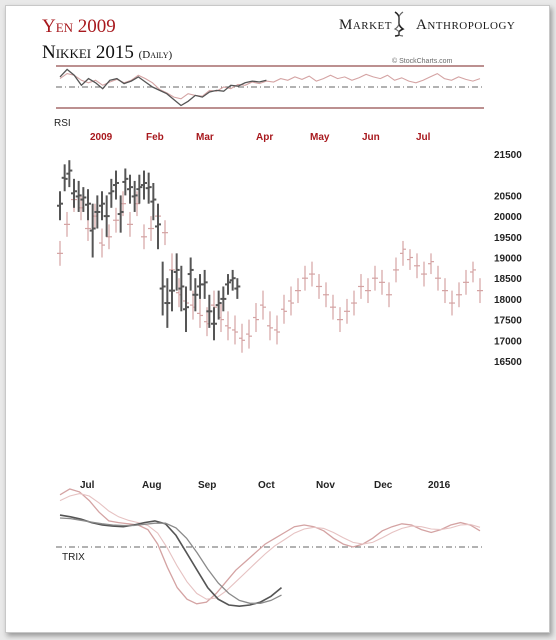 This screenshot has height=640, width=556. What do you see at coordinates (155, 55) in the screenshot?
I see `chart-title-nikkei-sub: (Daily)` at bounding box center [155, 55].